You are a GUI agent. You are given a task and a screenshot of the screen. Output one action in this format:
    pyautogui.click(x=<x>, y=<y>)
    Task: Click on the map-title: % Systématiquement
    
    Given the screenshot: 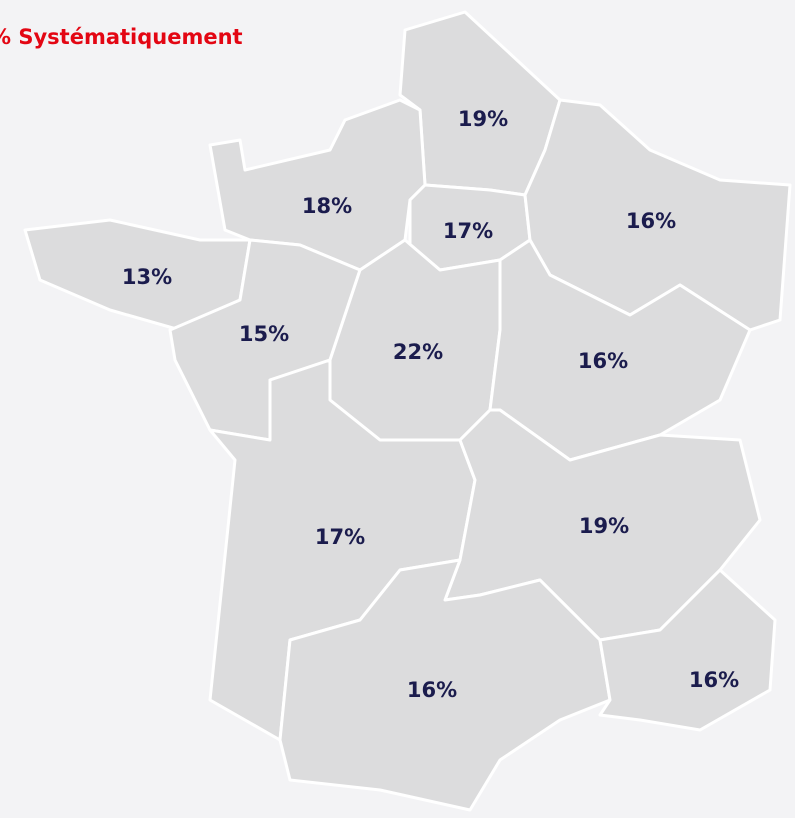 What is the action you would take?
    pyautogui.click(x=121, y=37)
    